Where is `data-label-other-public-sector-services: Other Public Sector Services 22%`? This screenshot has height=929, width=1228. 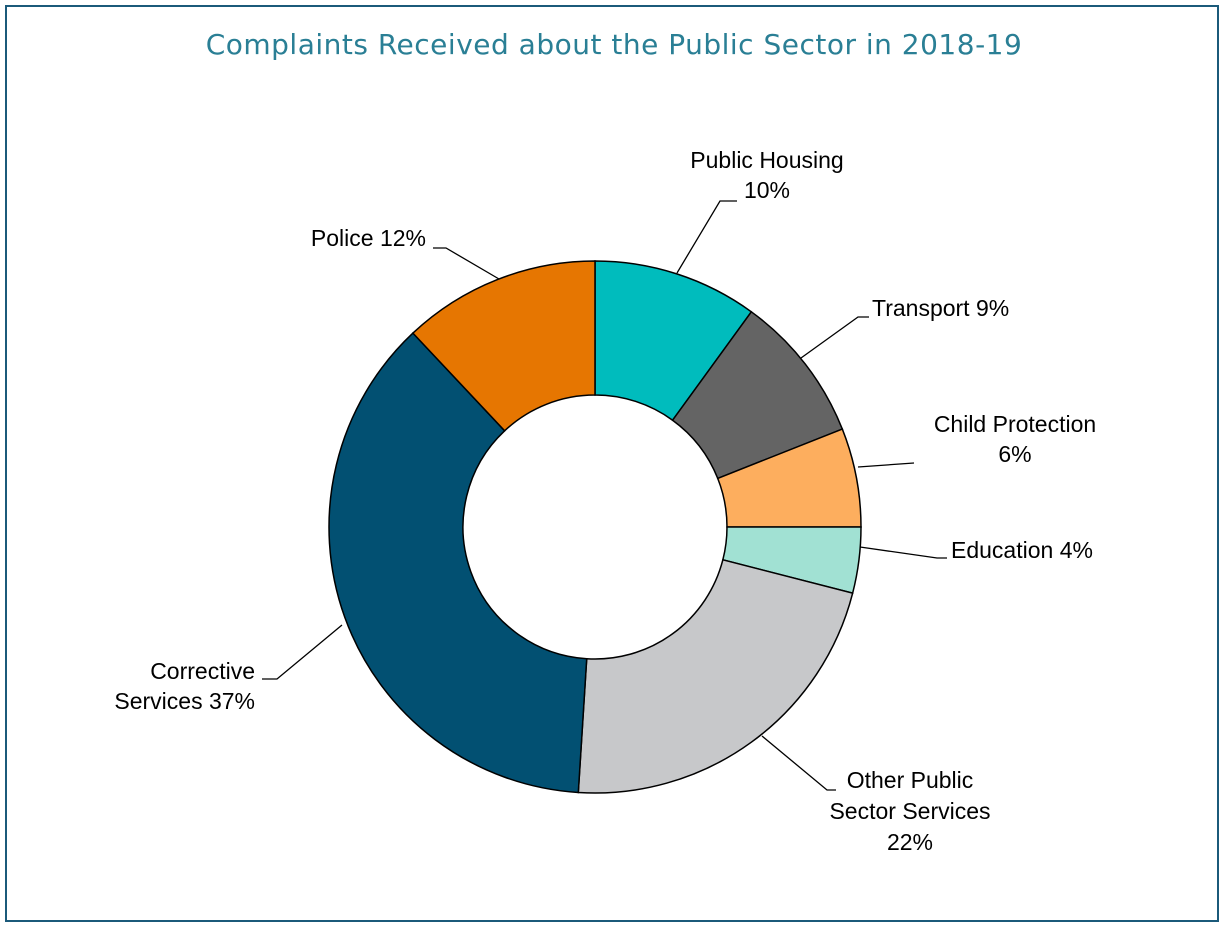 data-label-other-public-sector-services: Other Public Sector Services 22% is located at coordinates (909, 811).